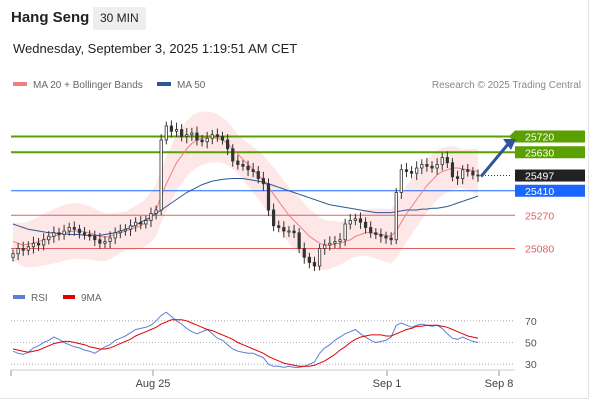 The image size is (590, 400). I want to click on interval-badge: 30 MIN, so click(119, 18).